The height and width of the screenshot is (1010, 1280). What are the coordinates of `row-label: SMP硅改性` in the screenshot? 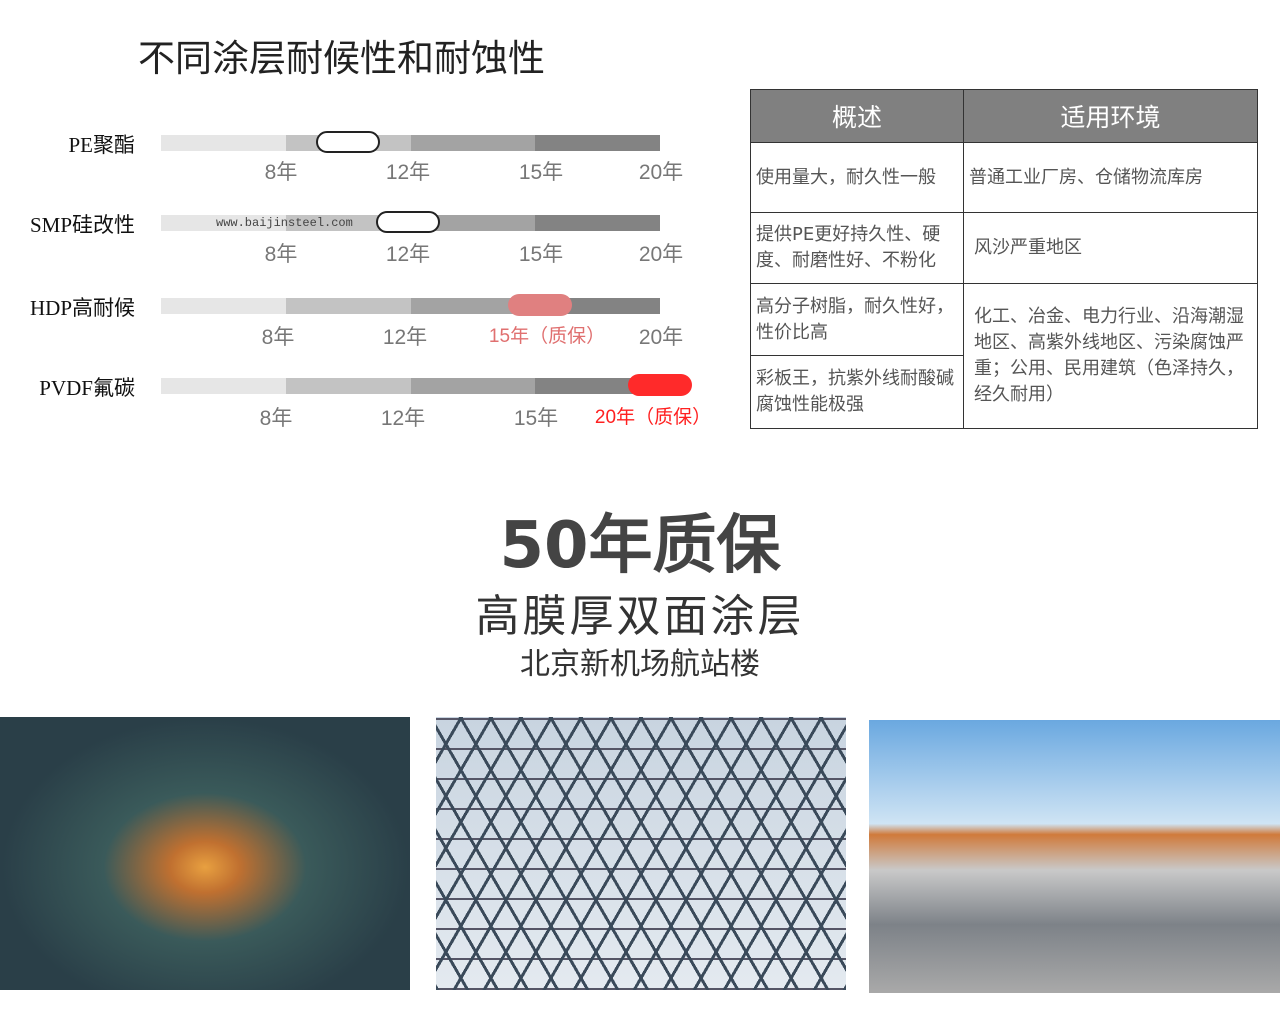 It's located at (82, 225).